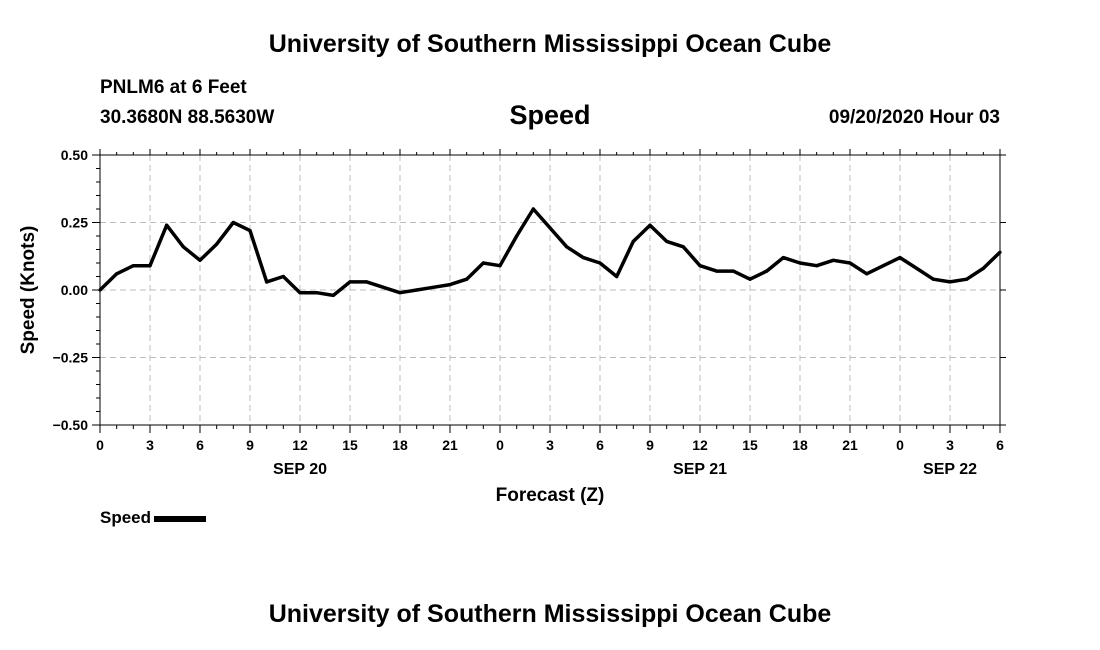 The height and width of the screenshot is (650, 1100). Describe the element at coordinates (28, 290) in the screenshot. I see `y-axis-title: Speed (Knots)` at that location.